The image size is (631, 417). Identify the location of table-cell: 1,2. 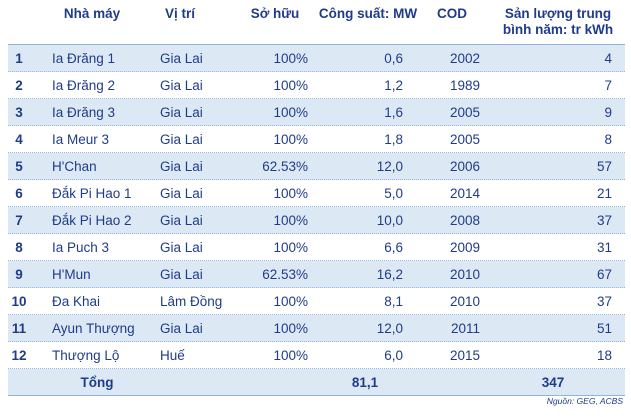
(393, 85).